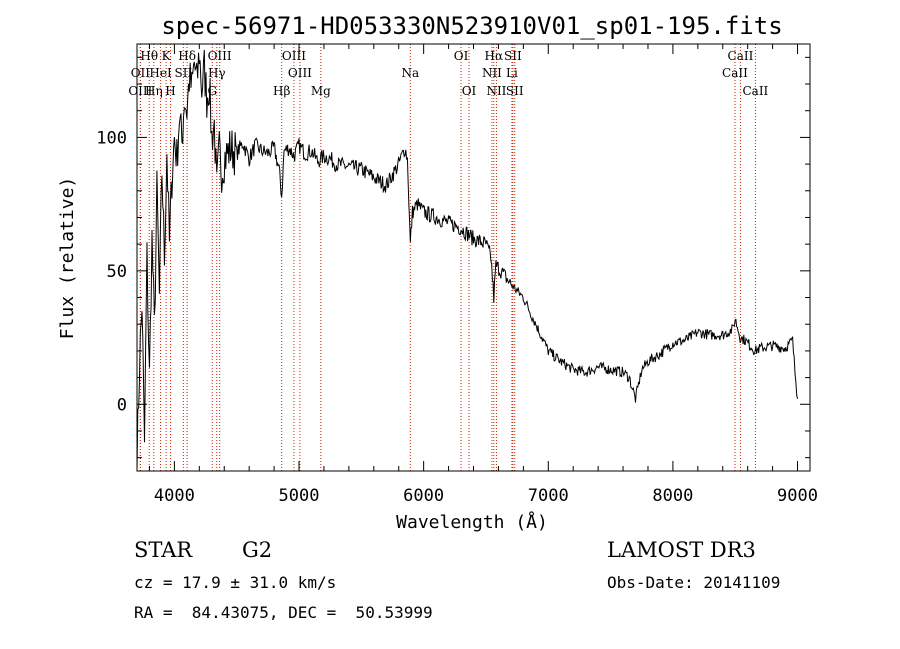  I want to click on x-tick-label-1: 5000, so click(299, 496).